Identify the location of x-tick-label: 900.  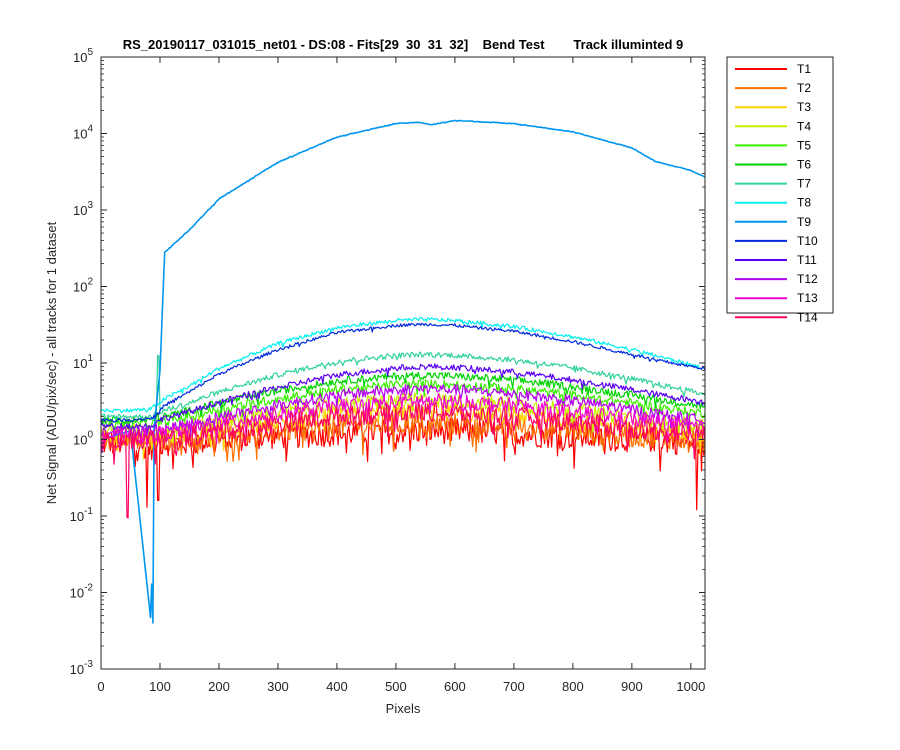
(632, 686).